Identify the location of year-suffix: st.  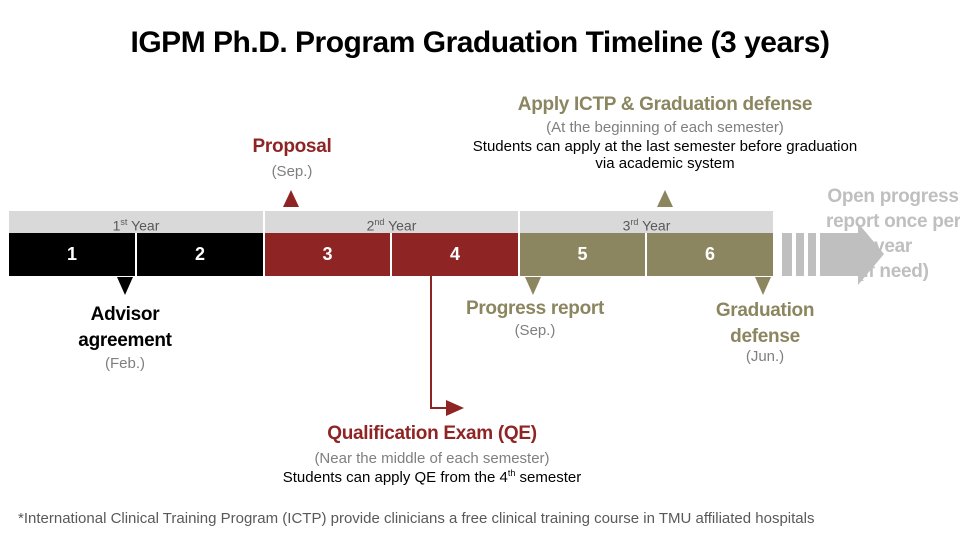
(124, 222).